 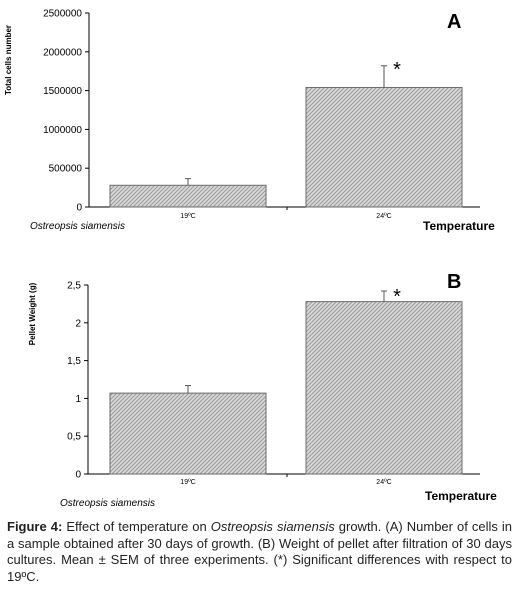 What do you see at coordinates (78, 399) in the screenshot?
I see `y-tick-label-b-2: 1` at bounding box center [78, 399].